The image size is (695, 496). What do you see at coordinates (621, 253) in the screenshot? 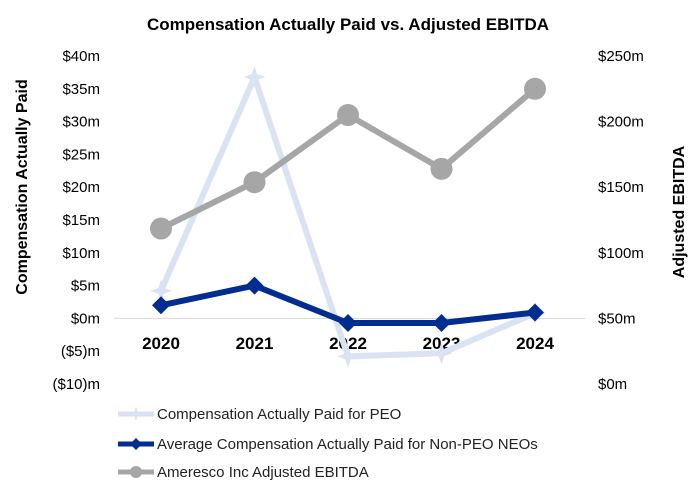
I see `y-tick-right-label: $100m` at bounding box center [621, 253].